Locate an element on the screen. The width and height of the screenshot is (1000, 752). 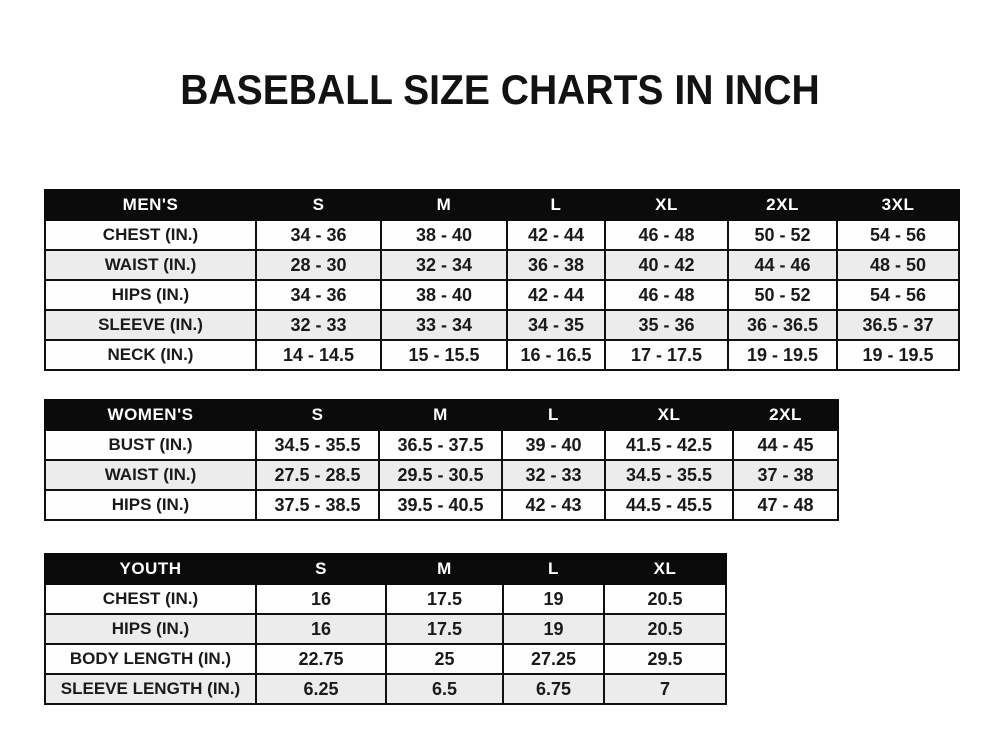
size-value-cell: 16 - 16.5 is located at coordinates (556, 355).